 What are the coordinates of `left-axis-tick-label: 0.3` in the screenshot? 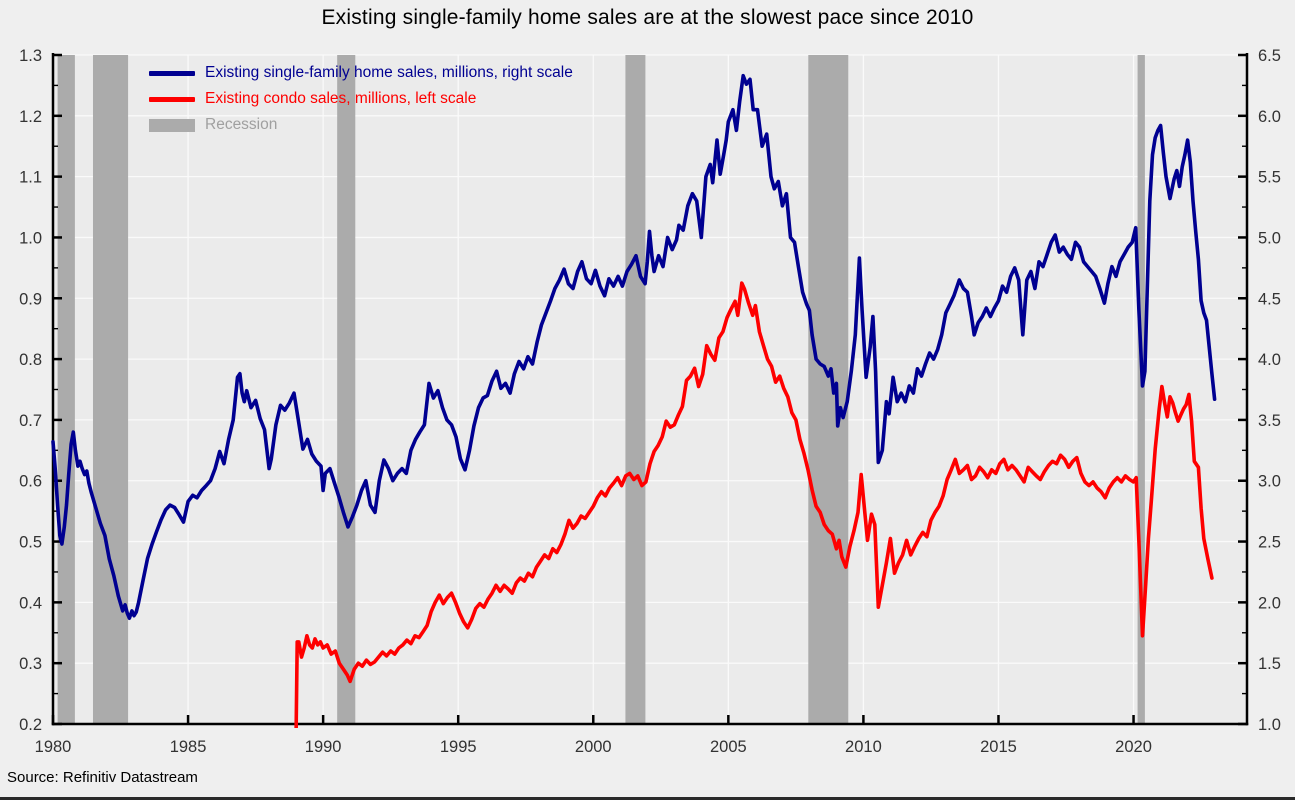 It's located at (30, 664).